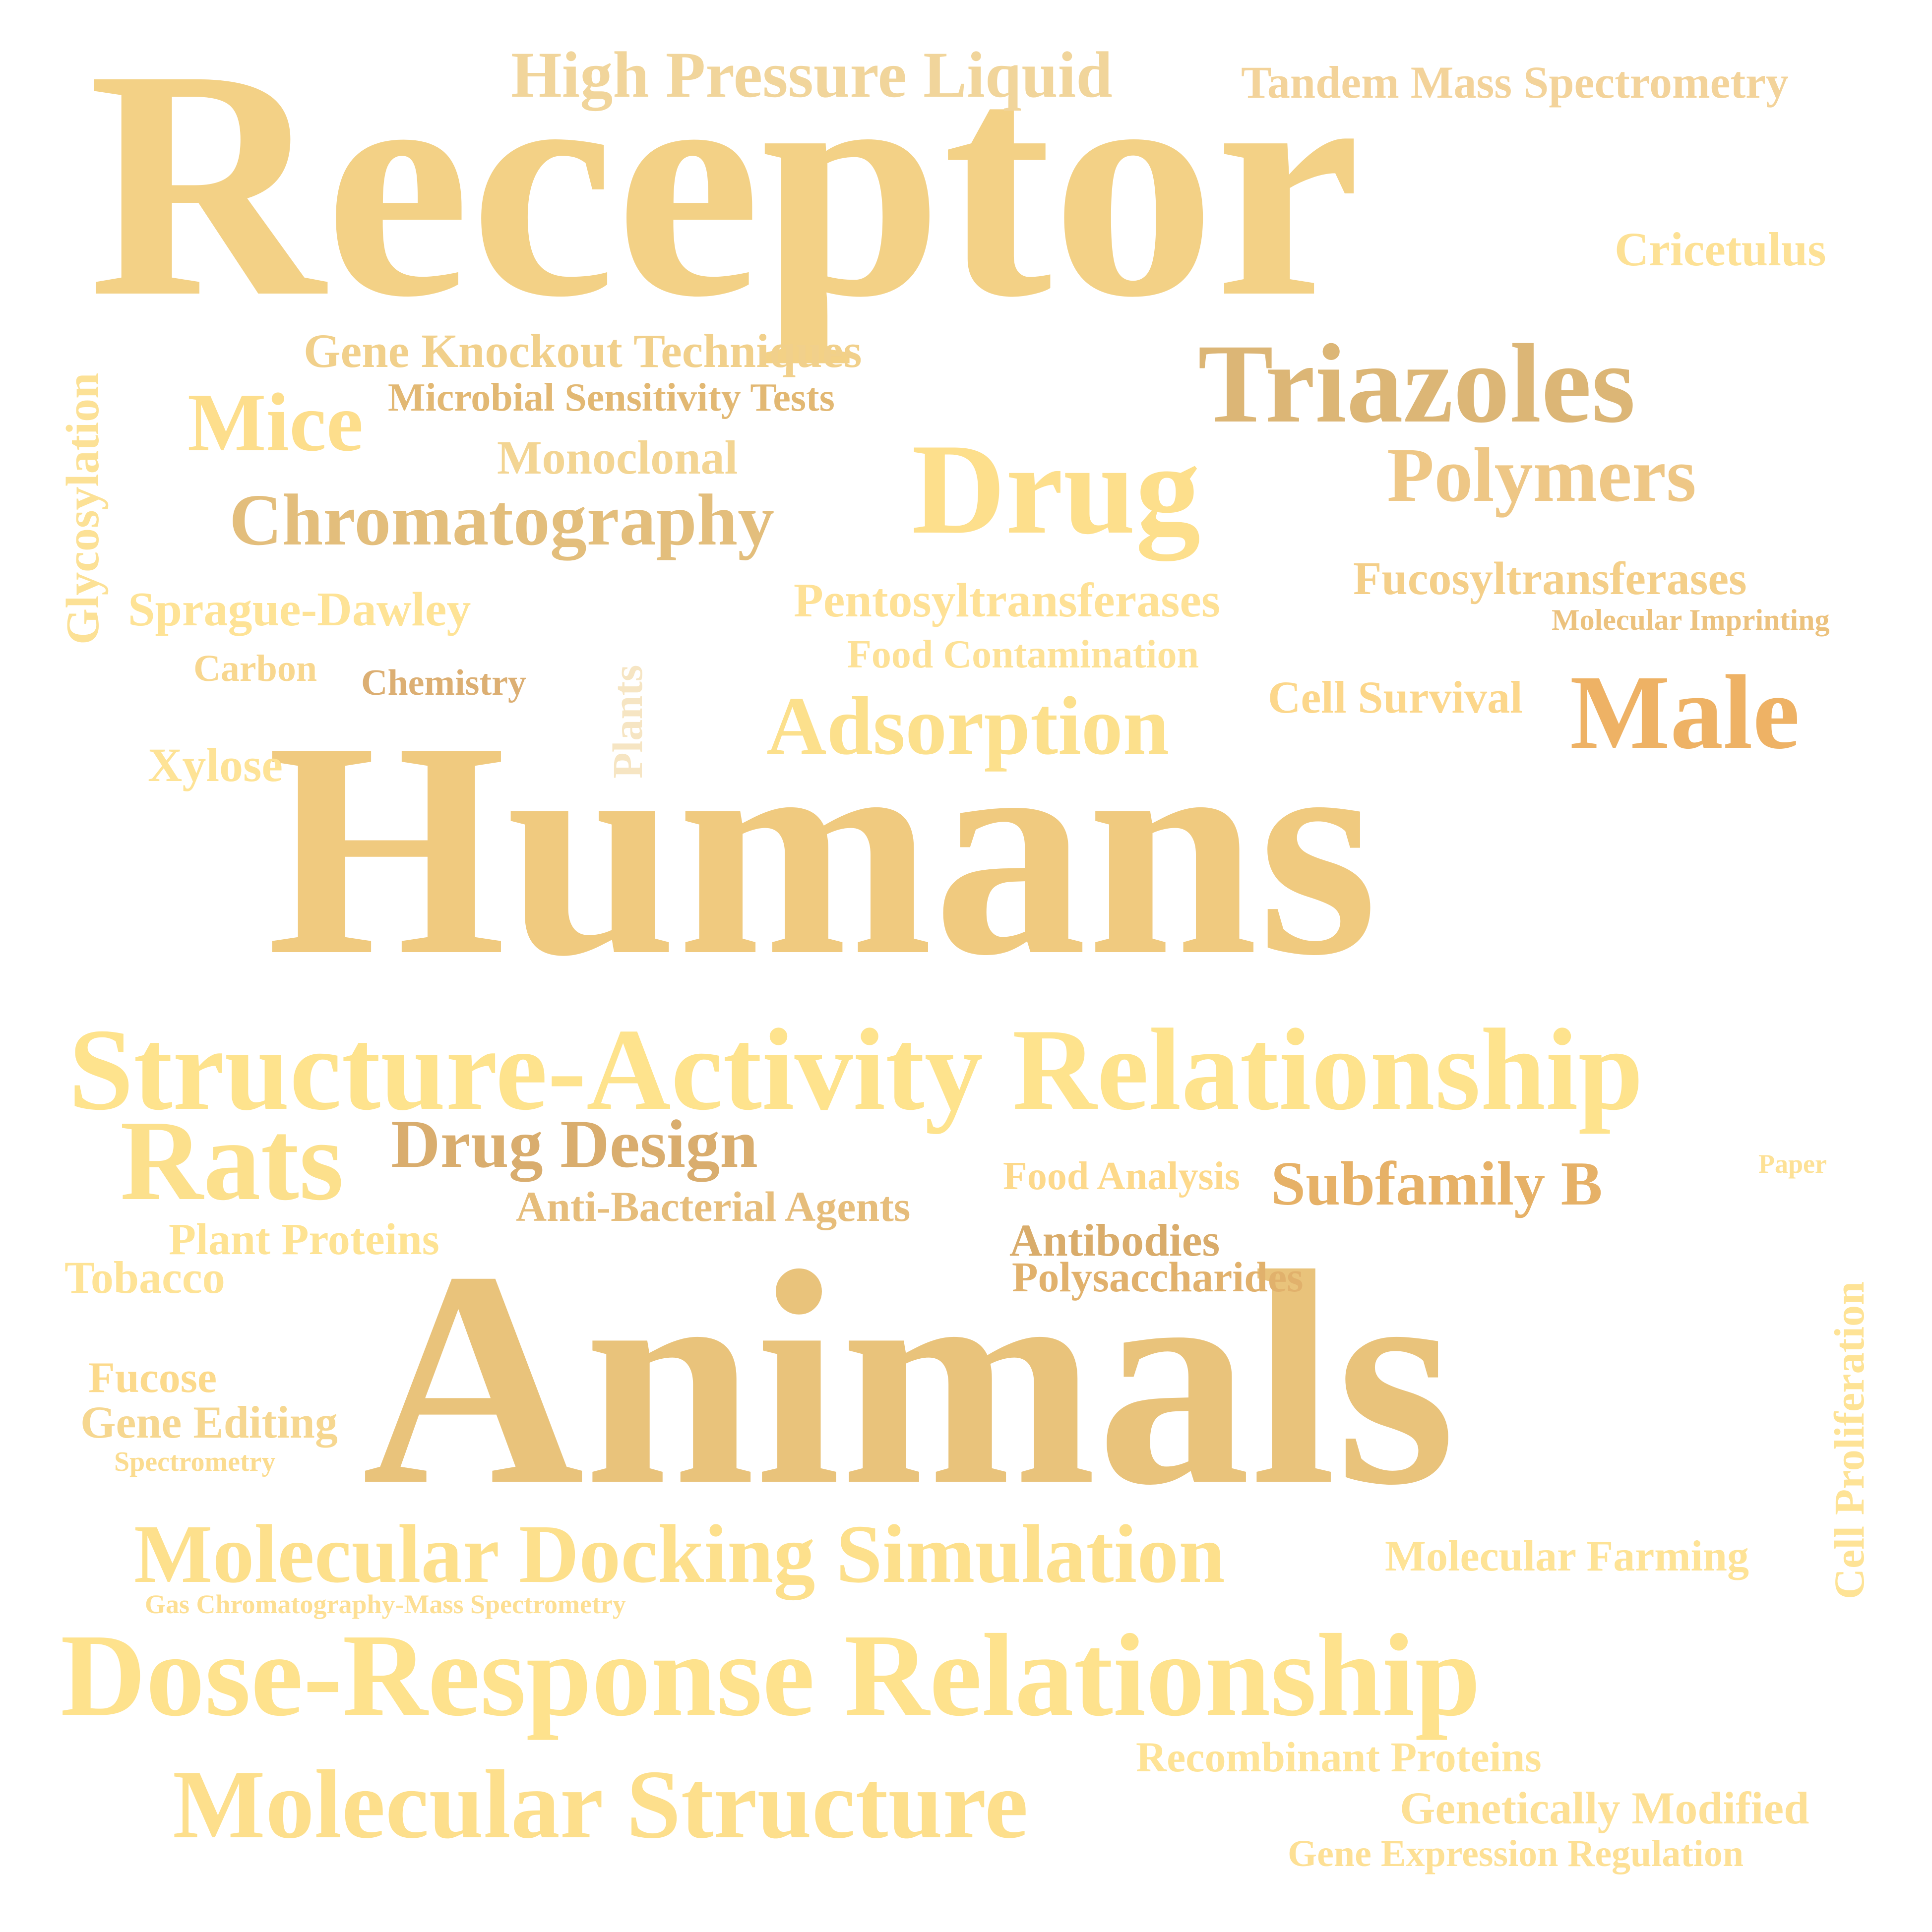 This screenshot has height=1932, width=1932. Describe the element at coordinates (1605, 1808) in the screenshot. I see `word-genetically-modified: Genetically Modified` at that location.